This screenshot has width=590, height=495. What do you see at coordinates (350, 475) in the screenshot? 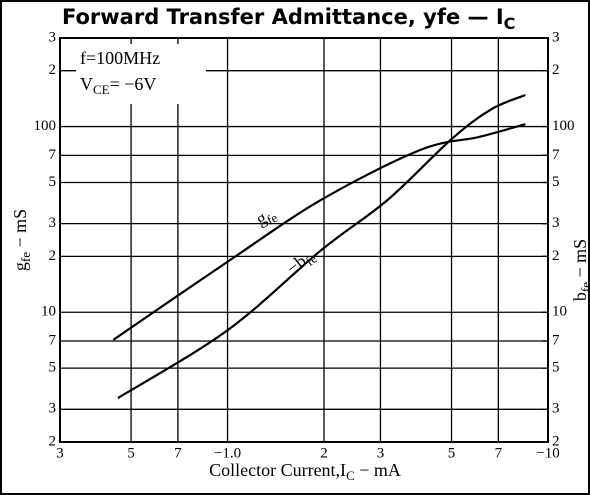
I see `xlabel-sub: C` at bounding box center [350, 475].